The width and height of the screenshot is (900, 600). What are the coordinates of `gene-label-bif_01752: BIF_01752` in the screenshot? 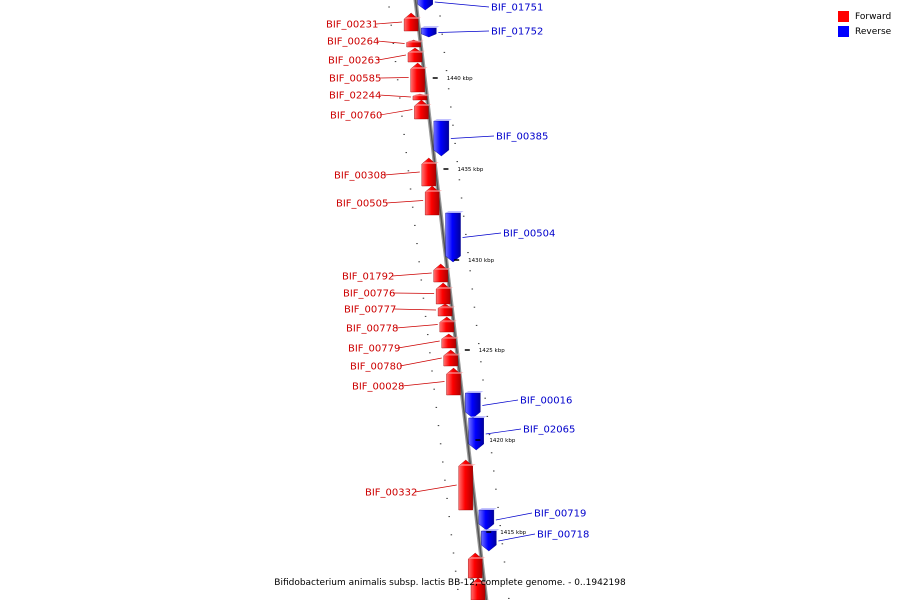 It's located at (517, 32).